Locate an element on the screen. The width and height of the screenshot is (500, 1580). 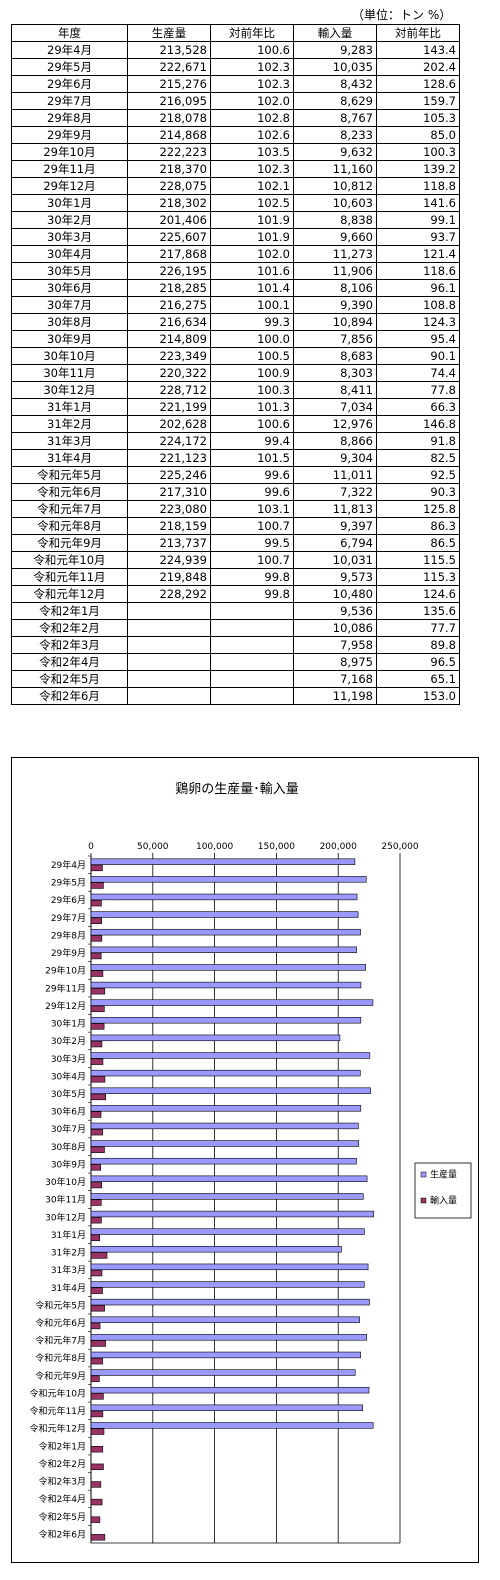
cell-year: 令和2年4月 is located at coordinates (69, 662).